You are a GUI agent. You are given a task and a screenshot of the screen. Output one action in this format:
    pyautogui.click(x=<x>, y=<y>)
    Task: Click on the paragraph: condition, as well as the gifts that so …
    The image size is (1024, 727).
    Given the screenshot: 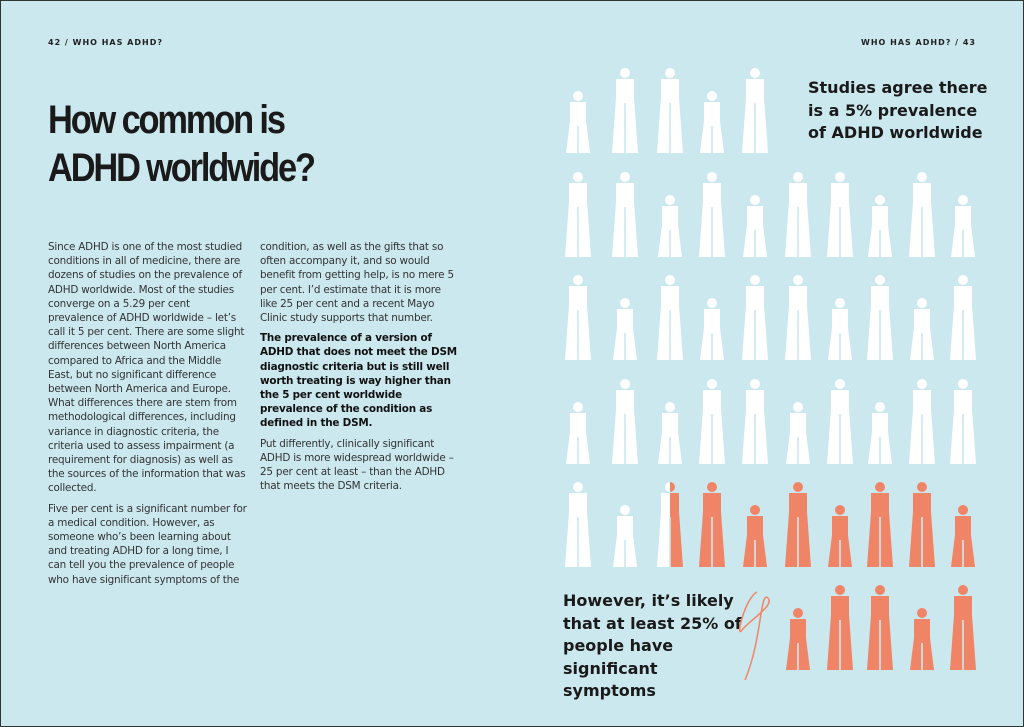 What is the action you would take?
    pyautogui.click(x=357, y=283)
    